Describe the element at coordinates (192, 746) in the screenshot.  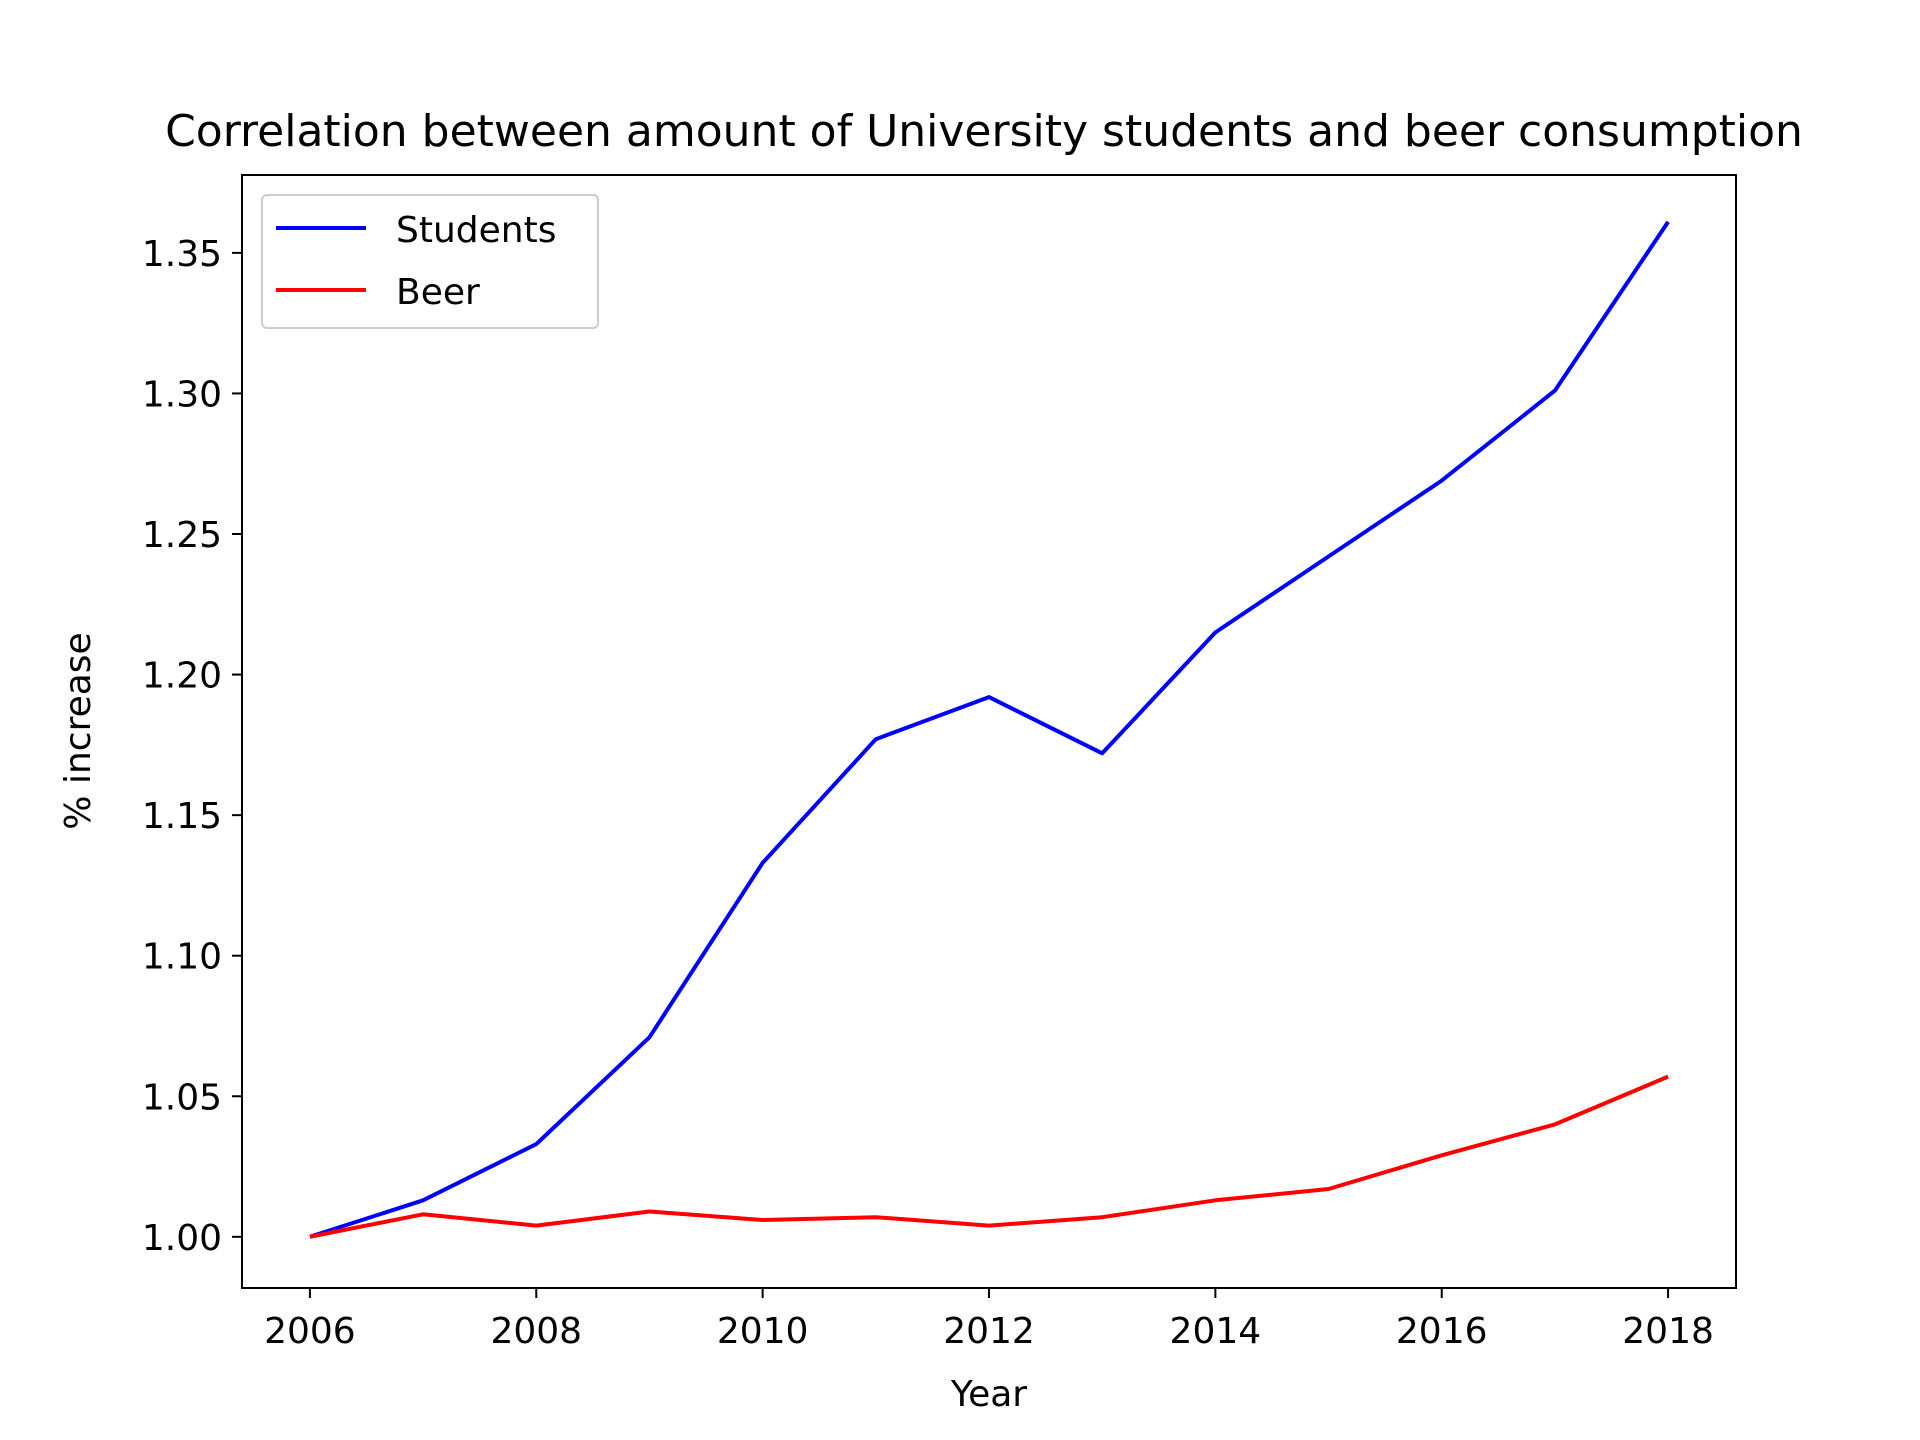
I see `y-axis: 1.00 1.05 1.10 1.15 1.20 1.25 1.30 1.35` at that location.